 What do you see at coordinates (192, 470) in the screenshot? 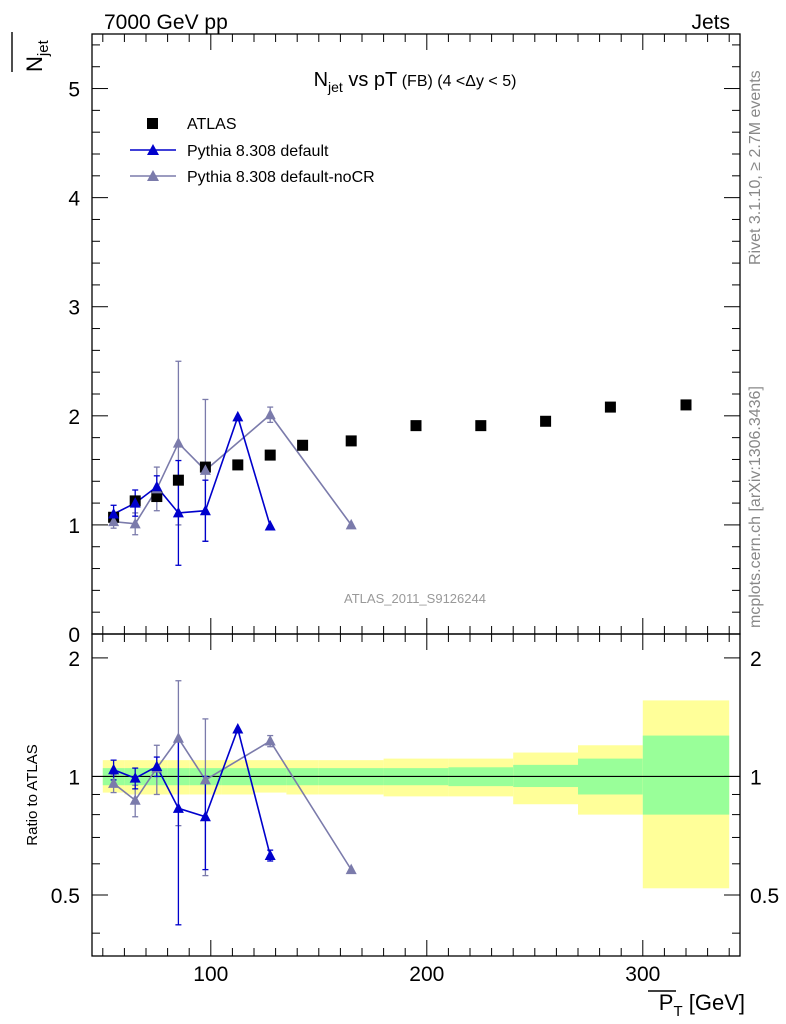
I see `series-line-default` at bounding box center [192, 470].